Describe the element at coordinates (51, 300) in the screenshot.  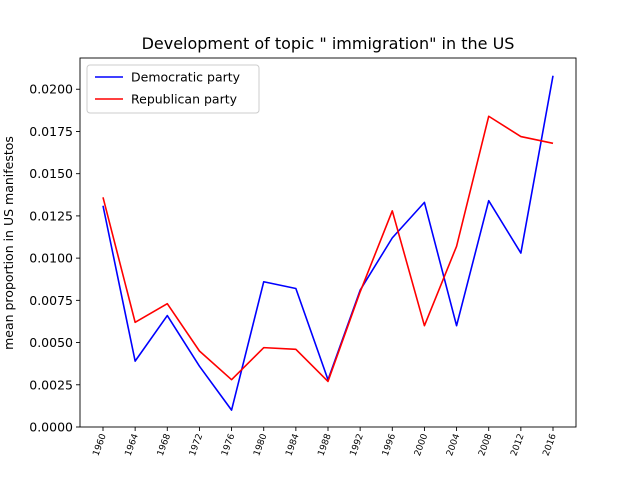
I see `y-tick-label: 0.0075` at that location.